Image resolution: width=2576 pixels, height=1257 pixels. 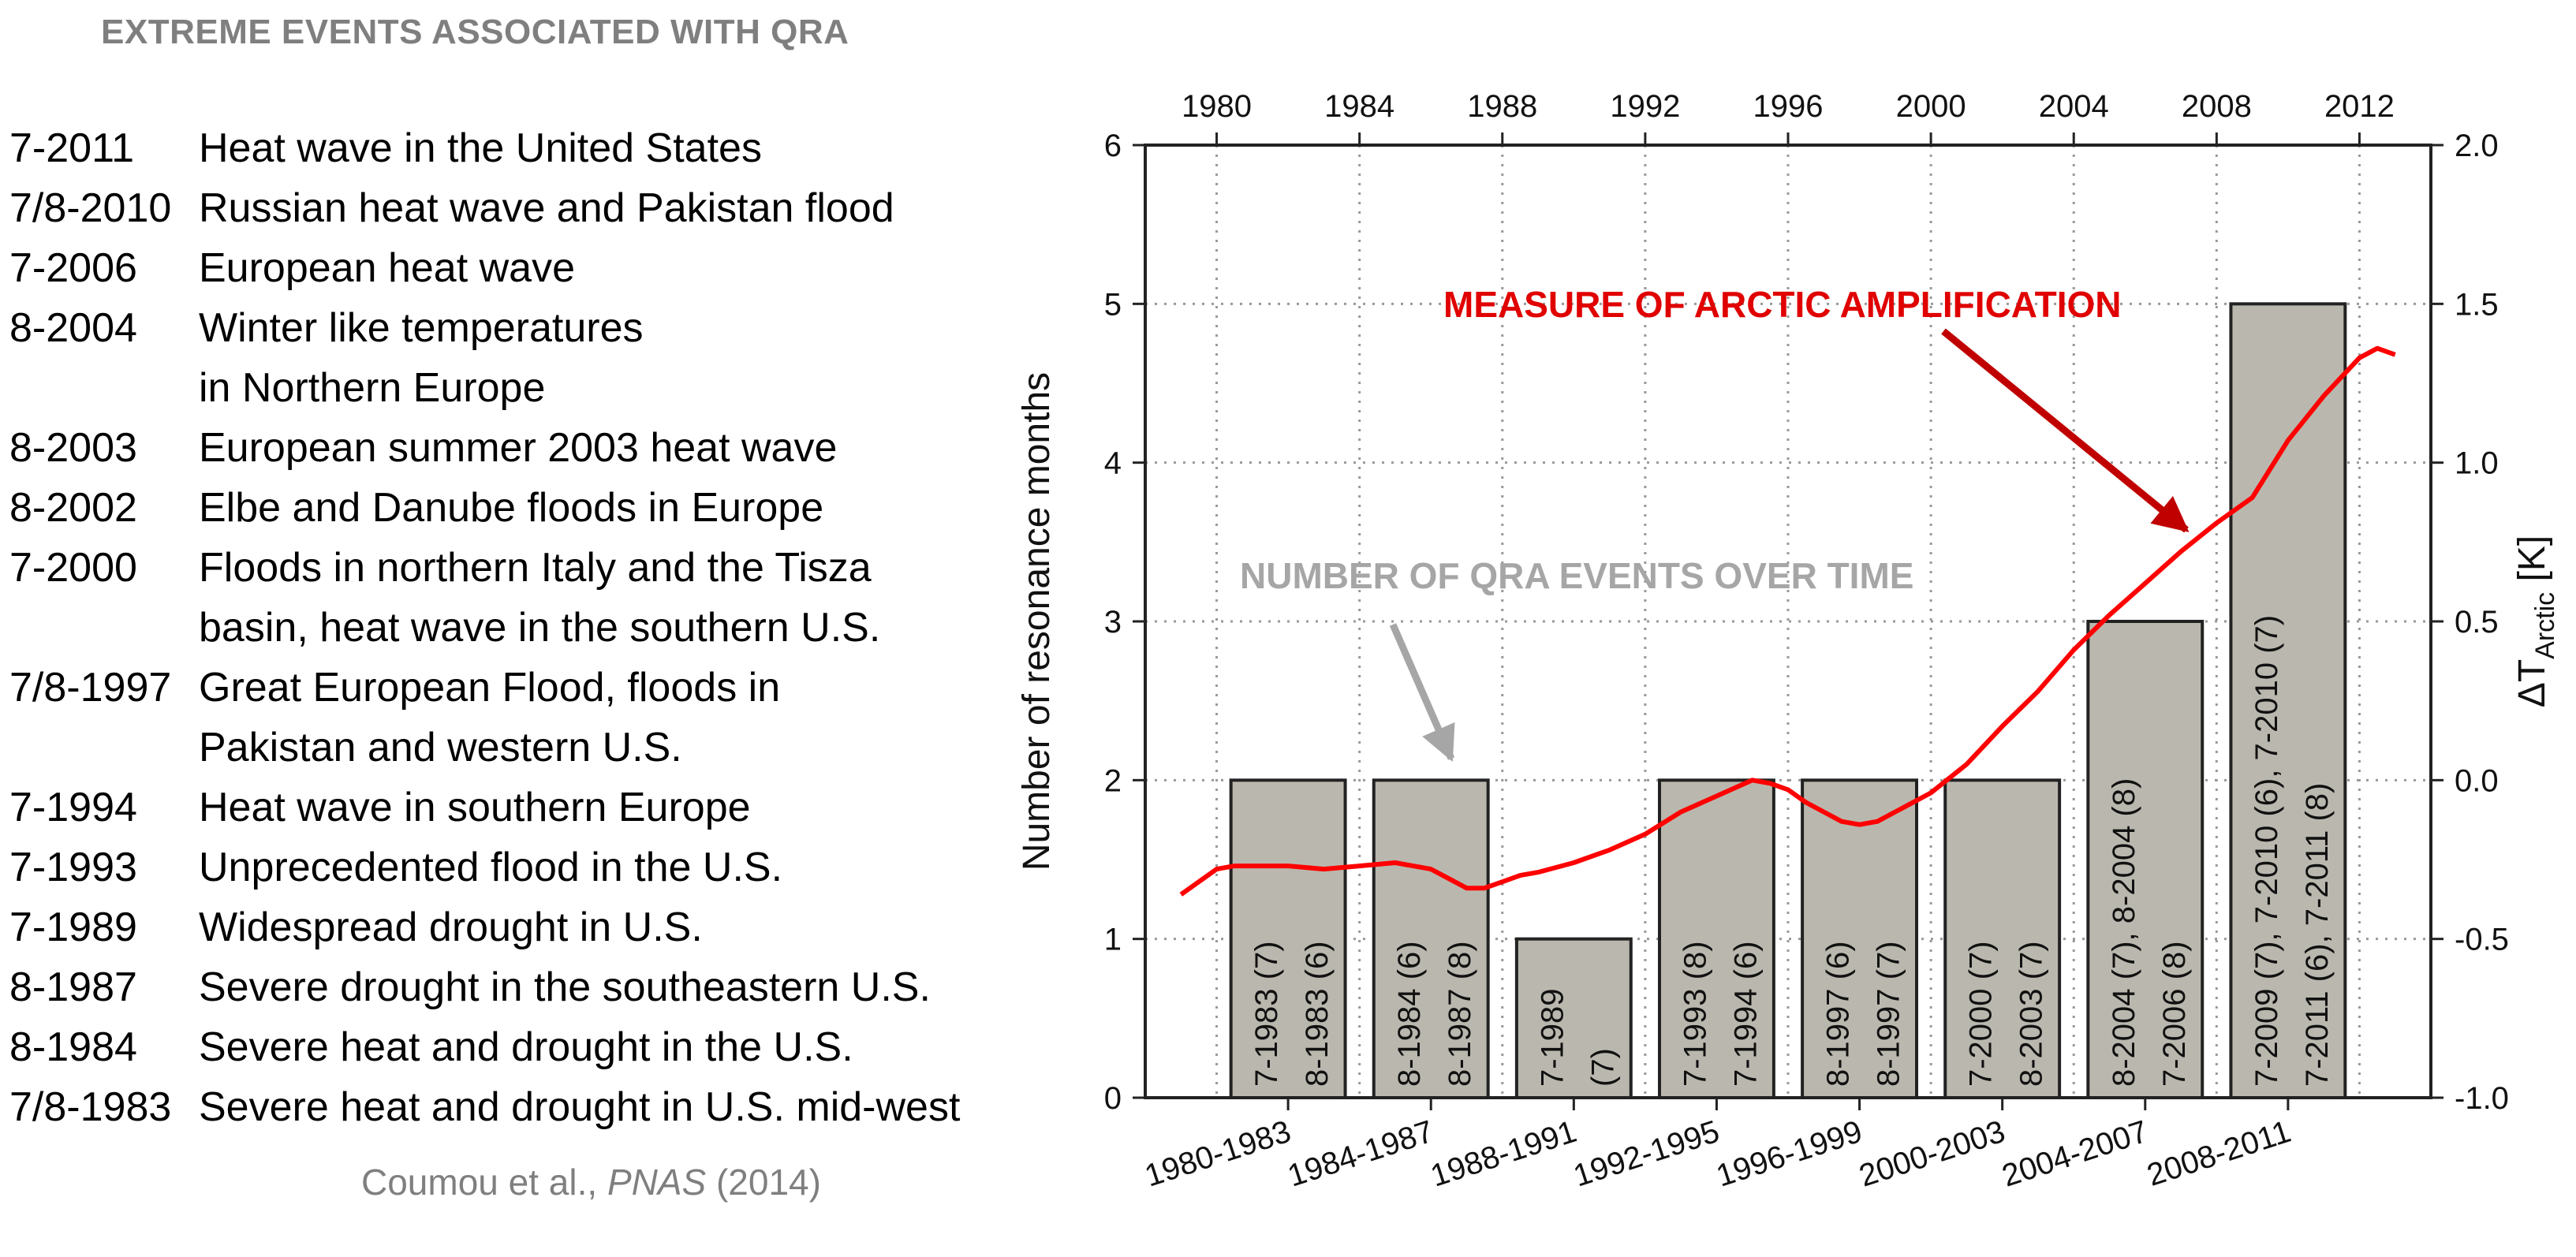 I want to click on bar-label: 7-2000 (7), so click(x=1981, y=1014).